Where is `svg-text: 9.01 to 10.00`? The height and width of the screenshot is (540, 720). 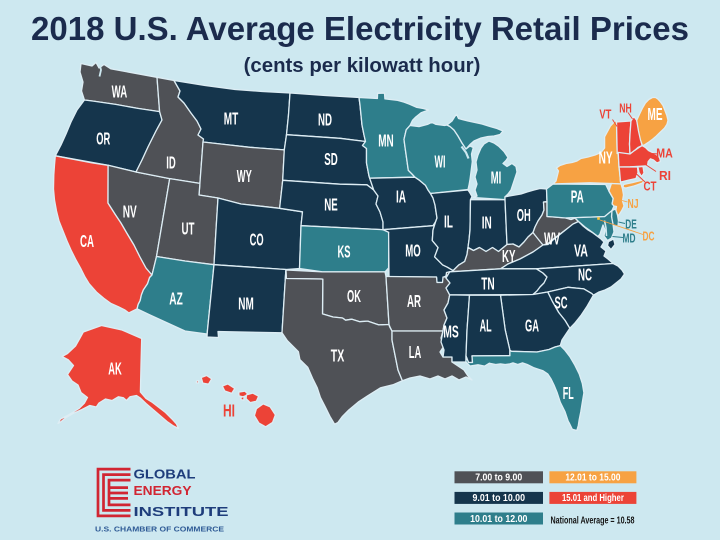
svg-text: 9.01 to 10.00 is located at coordinates (499, 498).